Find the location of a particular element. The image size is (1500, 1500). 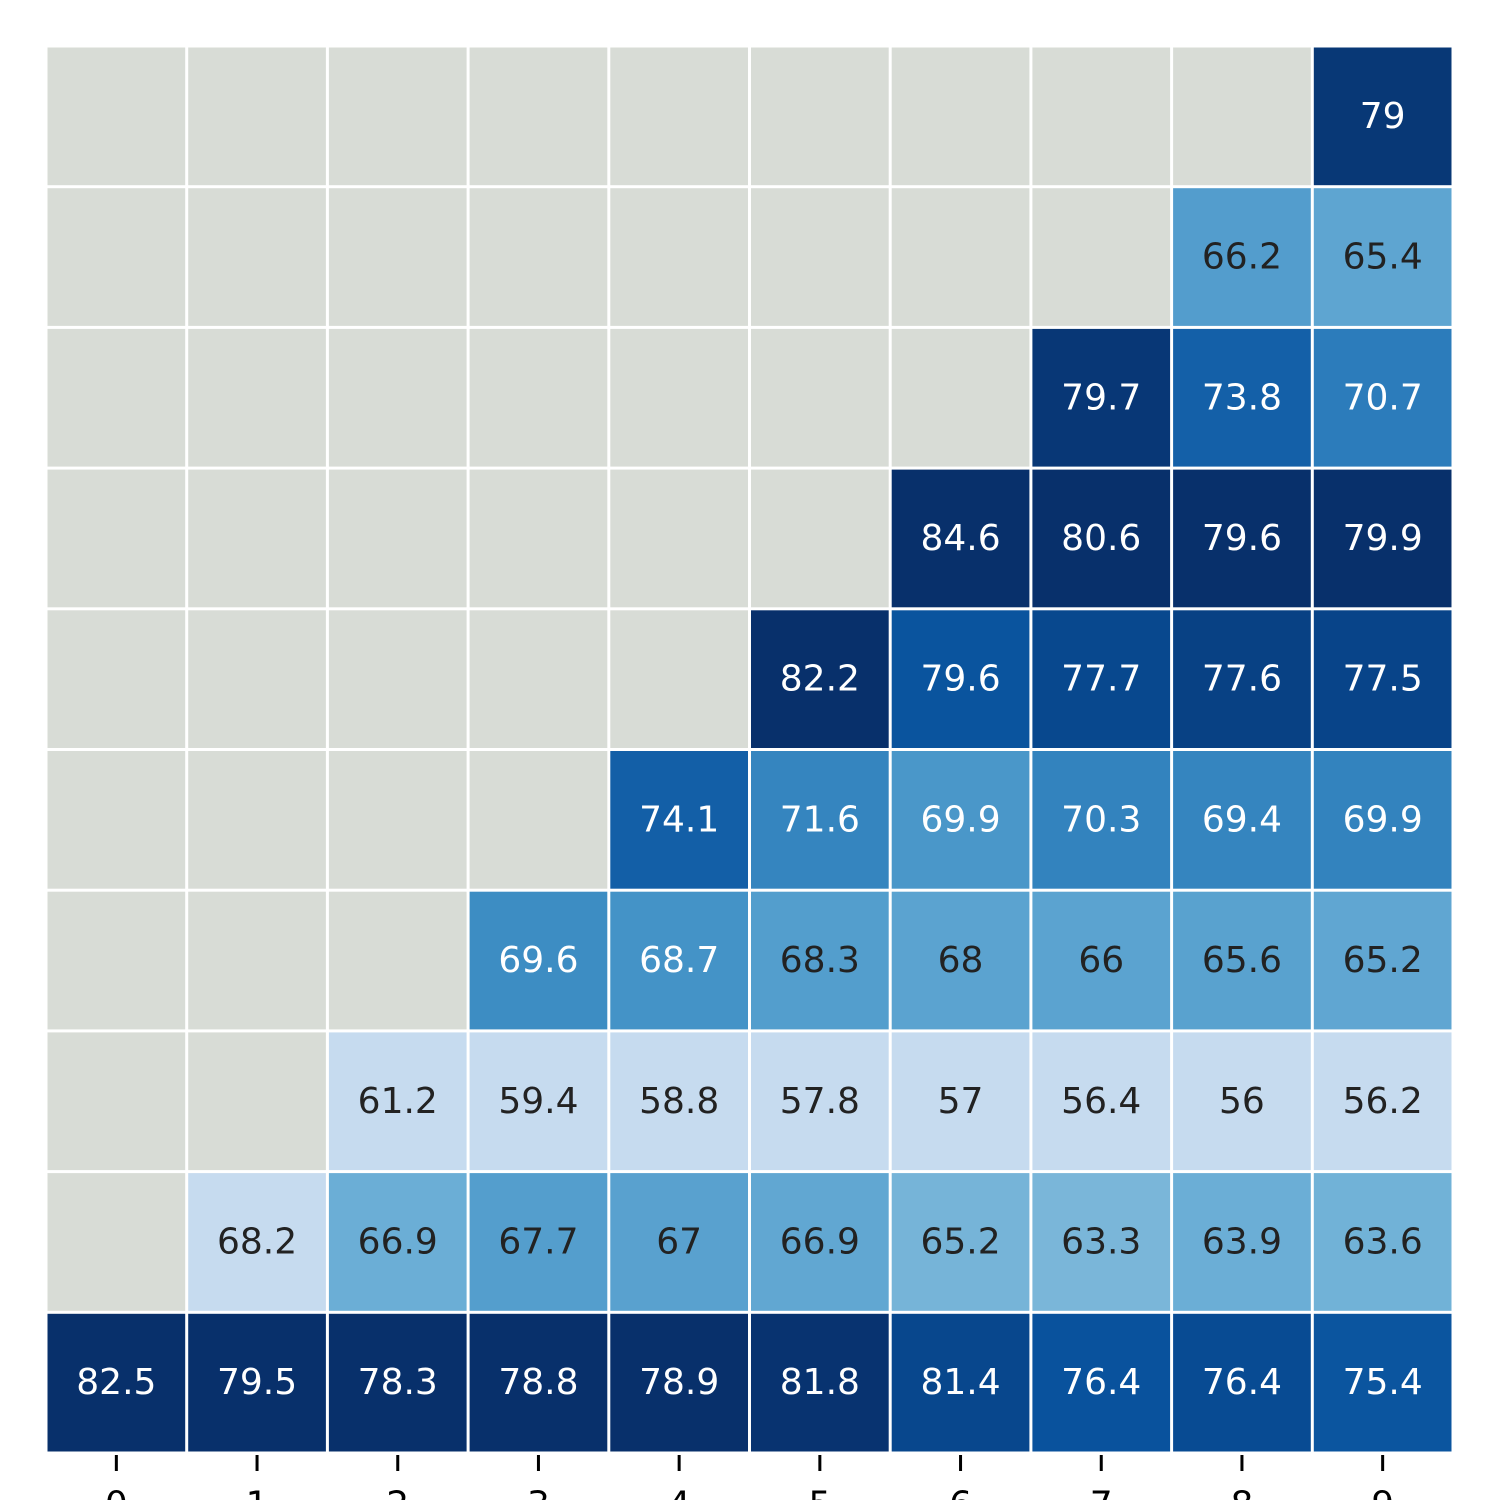

cell-value-label: 84.6 is located at coordinates (960, 538).